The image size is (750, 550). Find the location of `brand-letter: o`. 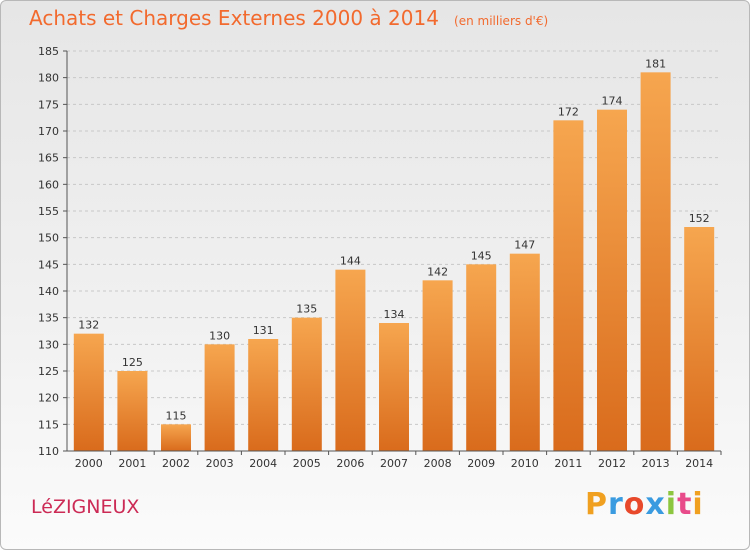

brand-letter: o is located at coordinates (634, 504).